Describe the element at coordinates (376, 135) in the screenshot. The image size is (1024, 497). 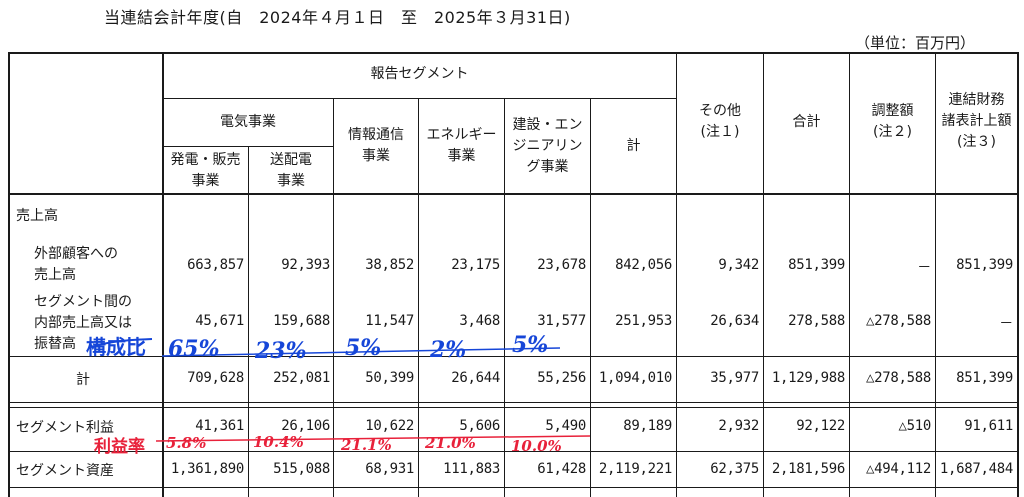
I see `header-info-line1: 情報通信` at that location.